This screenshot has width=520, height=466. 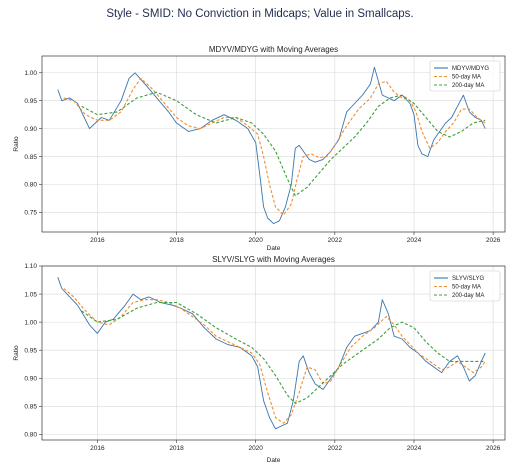 I want to click on chart1-ytick-label: 0.90, so click(x=30, y=129).